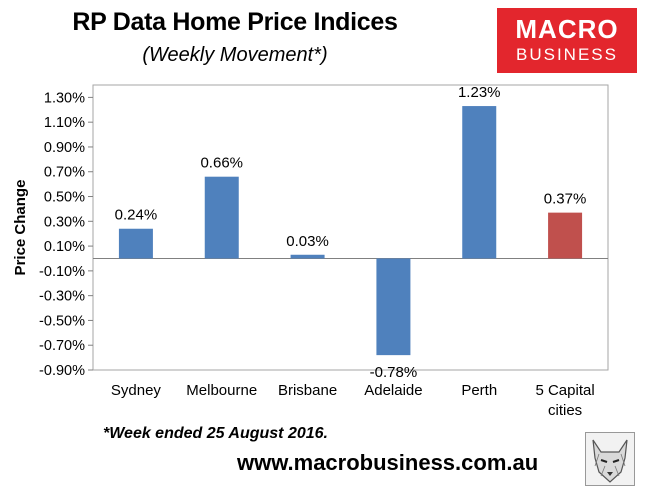 The image size is (645, 493). What do you see at coordinates (567, 54) in the screenshot?
I see `logo-line-2: BUSINESS` at bounding box center [567, 54].